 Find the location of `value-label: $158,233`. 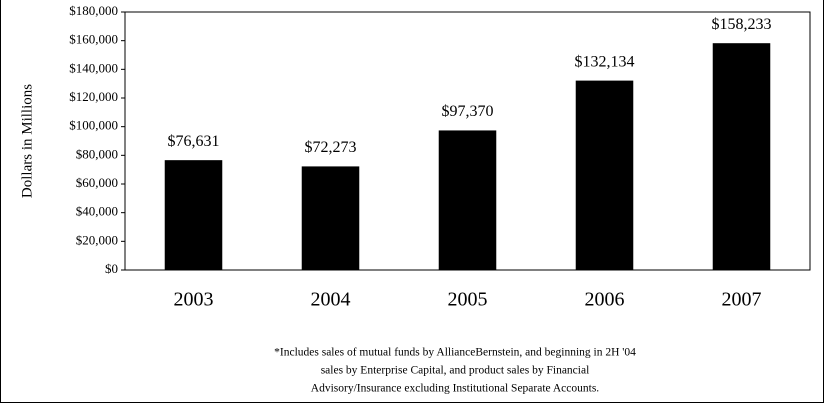

value-label: $158,233 is located at coordinates (742, 24).